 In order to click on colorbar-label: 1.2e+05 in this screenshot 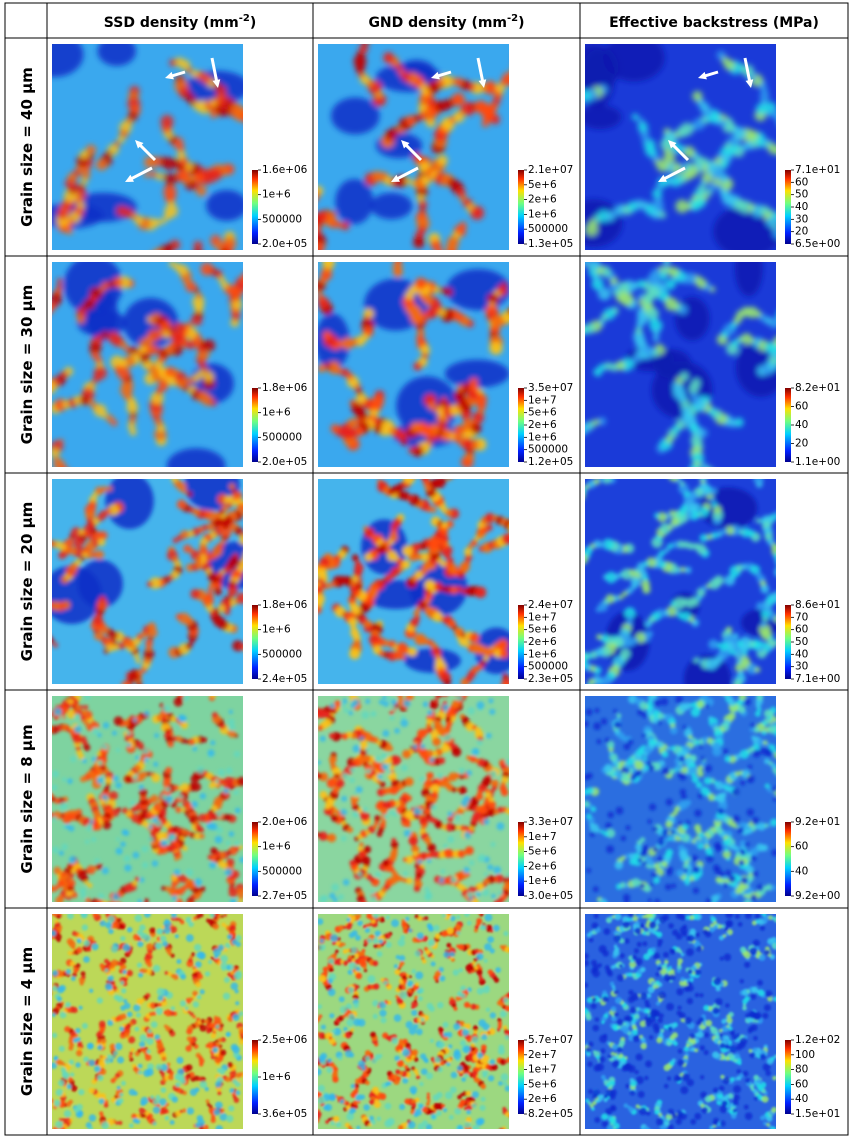, I will do `click(550, 462)`.